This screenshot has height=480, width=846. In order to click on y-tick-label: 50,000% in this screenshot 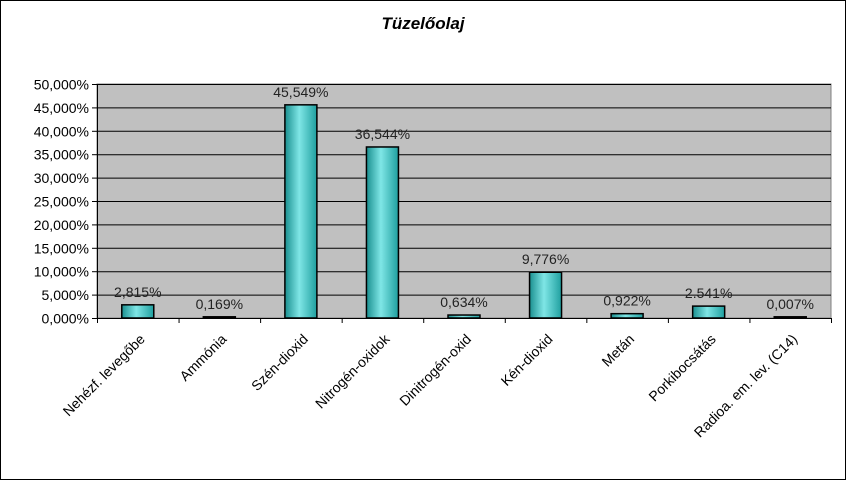, I will do `click(61, 85)`.